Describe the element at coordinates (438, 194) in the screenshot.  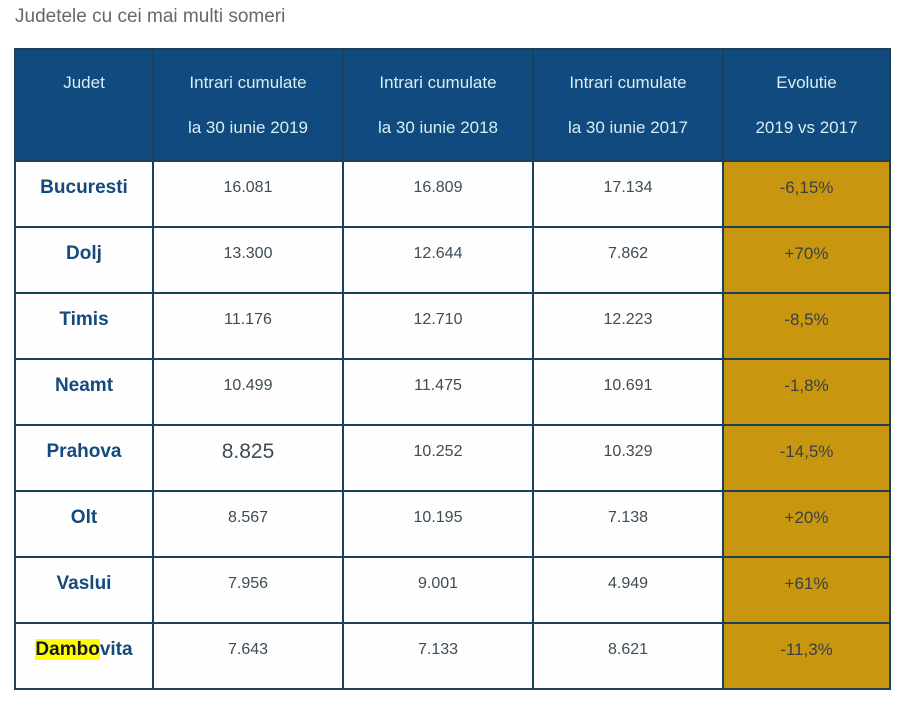
I see `value-2018-cell: 16.809` at that location.